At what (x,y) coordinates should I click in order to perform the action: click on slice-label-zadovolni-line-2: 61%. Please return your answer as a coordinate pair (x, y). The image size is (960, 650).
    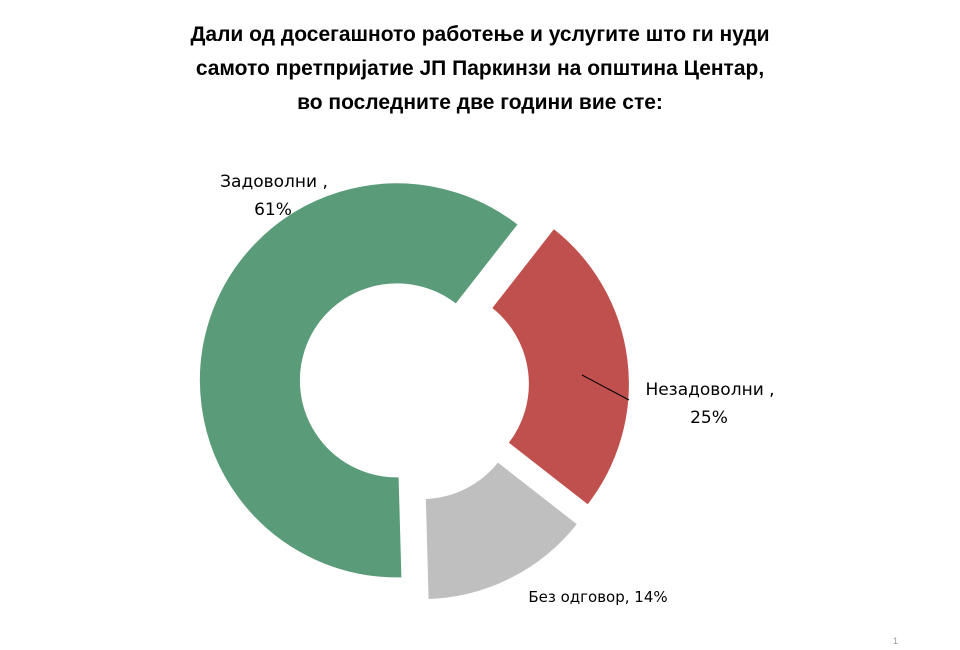
    Looking at the image, I should click on (273, 210).